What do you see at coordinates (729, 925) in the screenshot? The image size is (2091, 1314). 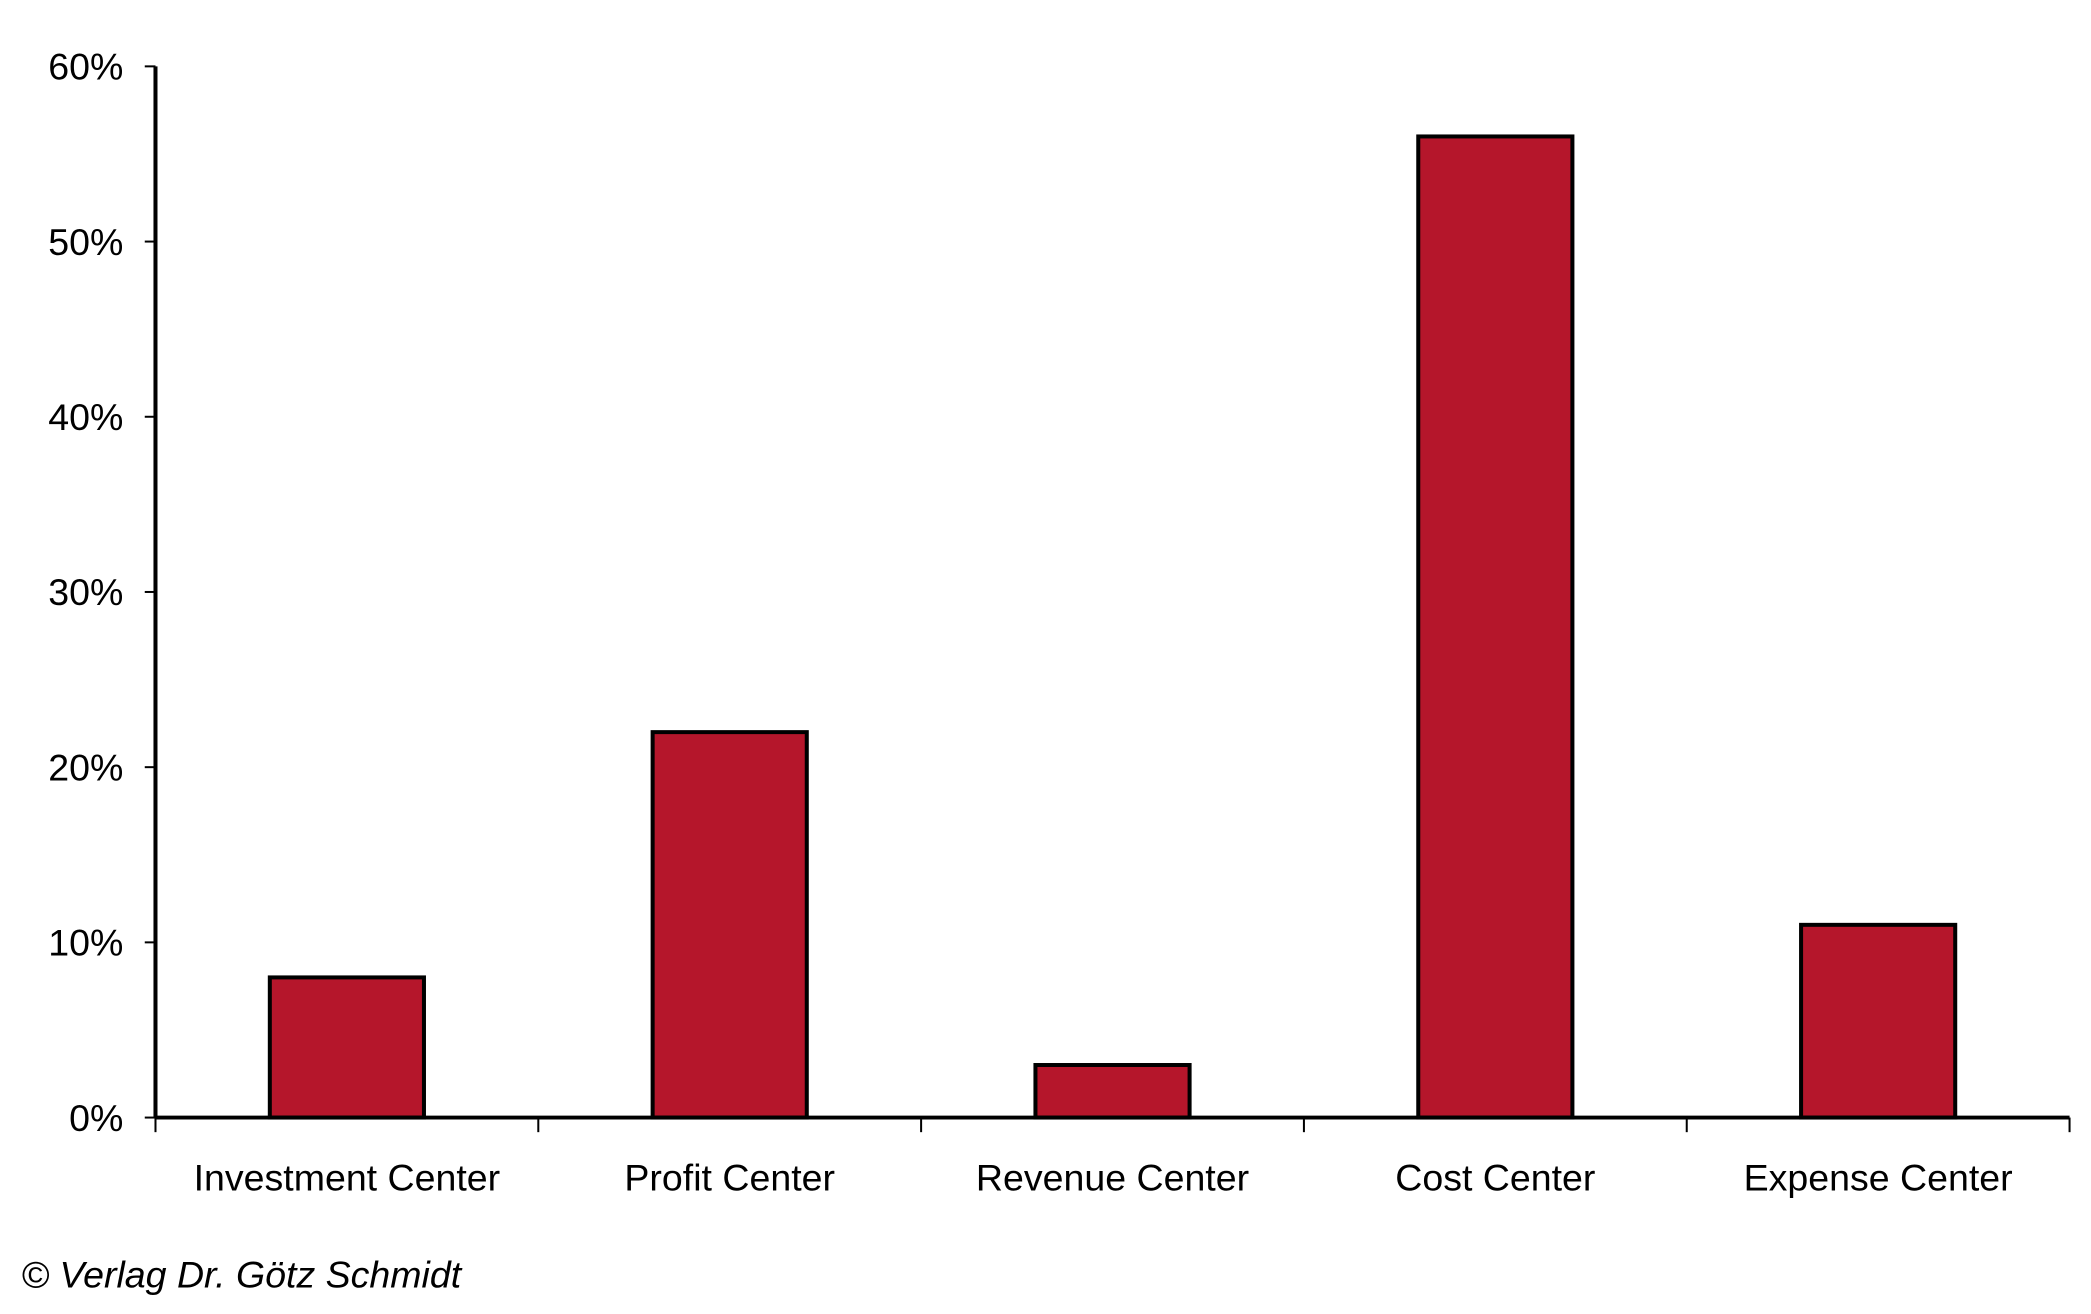 I see `bar-profit-center` at bounding box center [729, 925].